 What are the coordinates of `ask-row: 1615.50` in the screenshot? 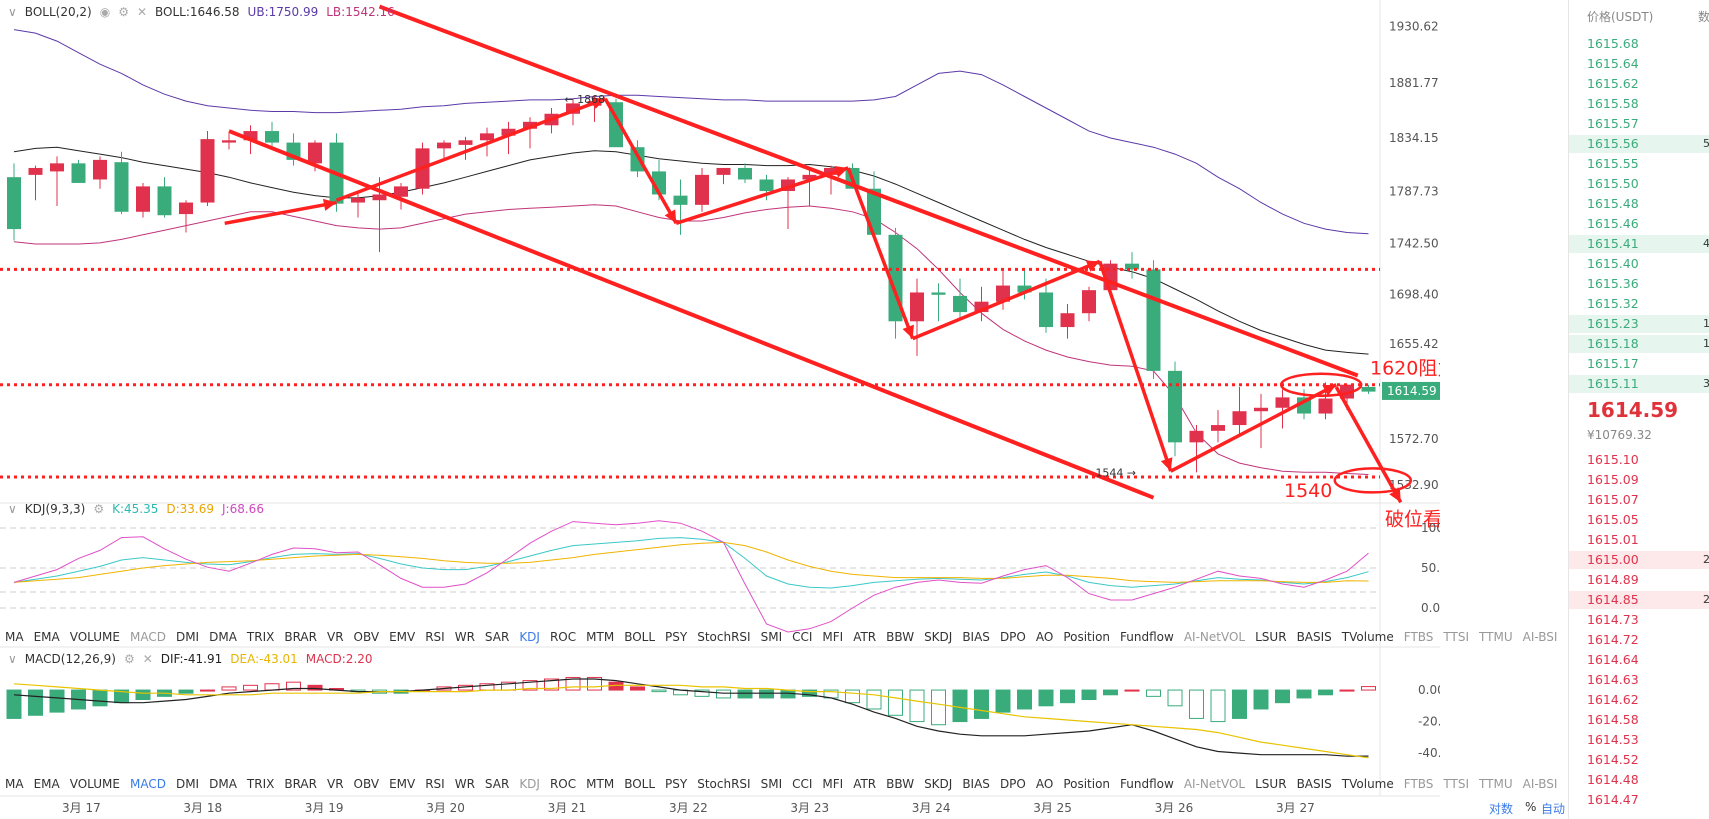 It's located at (1639, 184).